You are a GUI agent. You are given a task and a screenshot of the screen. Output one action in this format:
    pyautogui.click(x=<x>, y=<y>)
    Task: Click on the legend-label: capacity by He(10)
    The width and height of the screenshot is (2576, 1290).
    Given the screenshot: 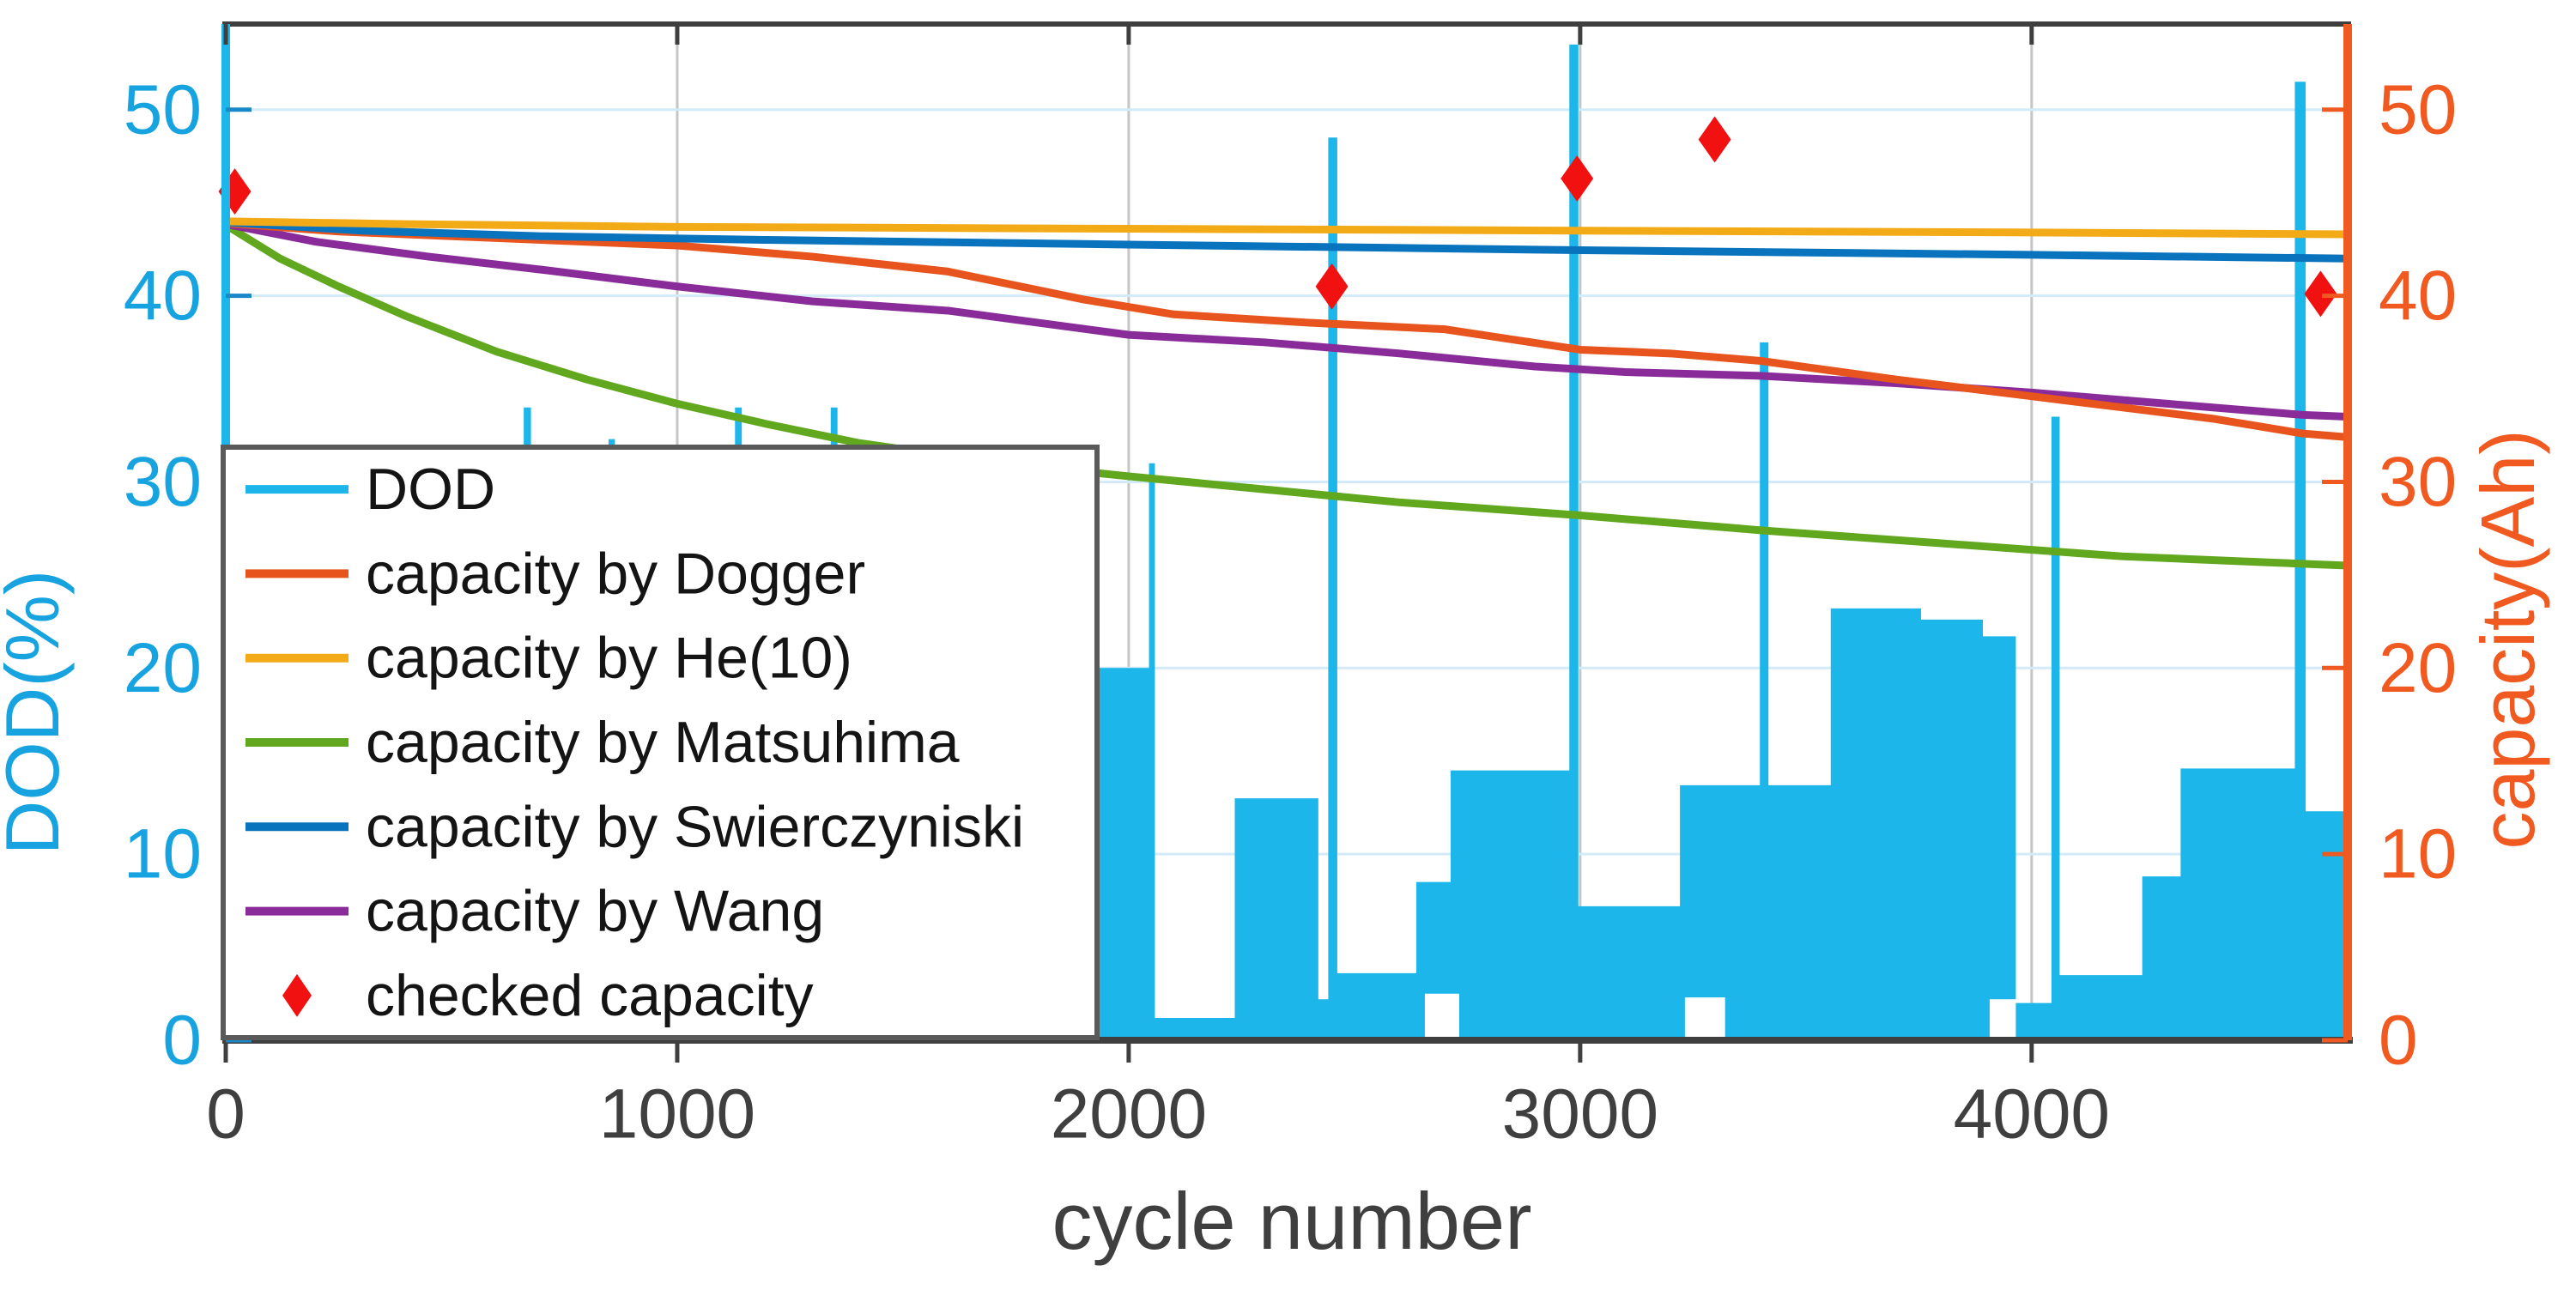 What is the action you would take?
    pyautogui.click(x=609, y=658)
    